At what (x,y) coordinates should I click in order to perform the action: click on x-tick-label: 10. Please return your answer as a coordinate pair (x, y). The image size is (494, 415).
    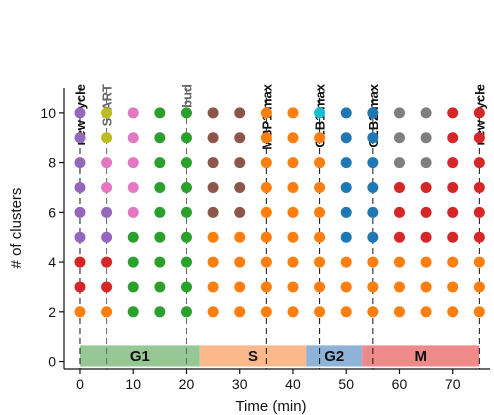
    Looking at the image, I should click on (133, 384).